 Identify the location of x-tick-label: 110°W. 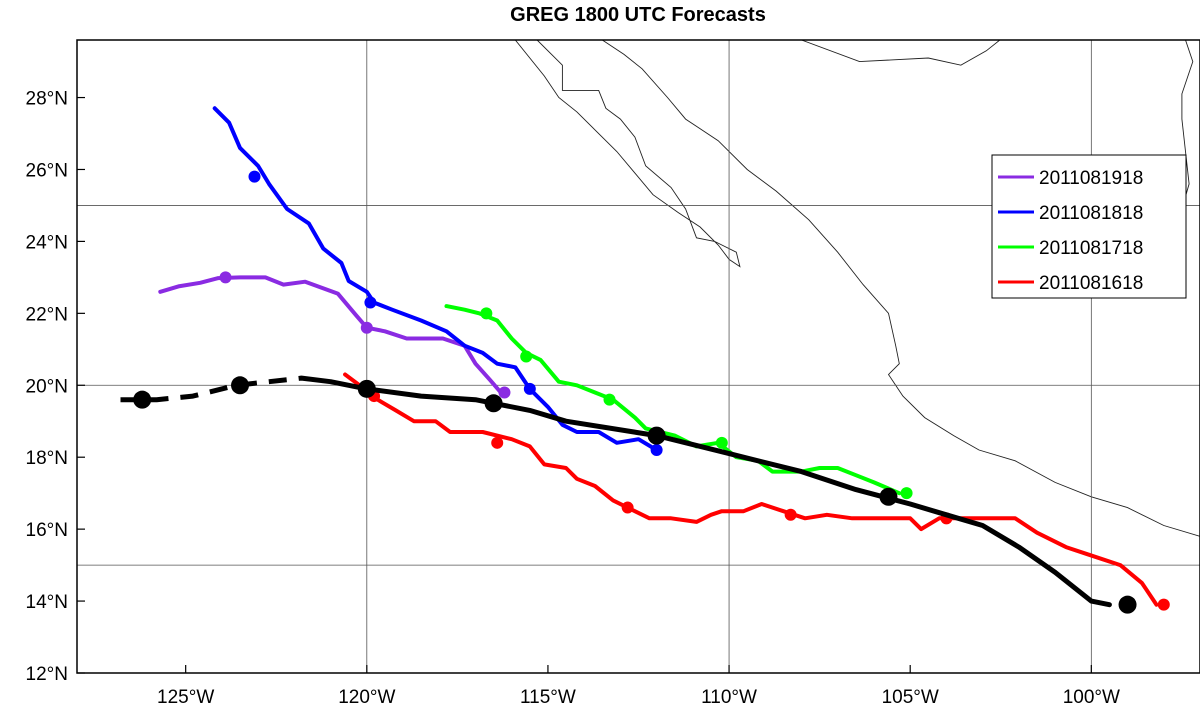
(729, 697).